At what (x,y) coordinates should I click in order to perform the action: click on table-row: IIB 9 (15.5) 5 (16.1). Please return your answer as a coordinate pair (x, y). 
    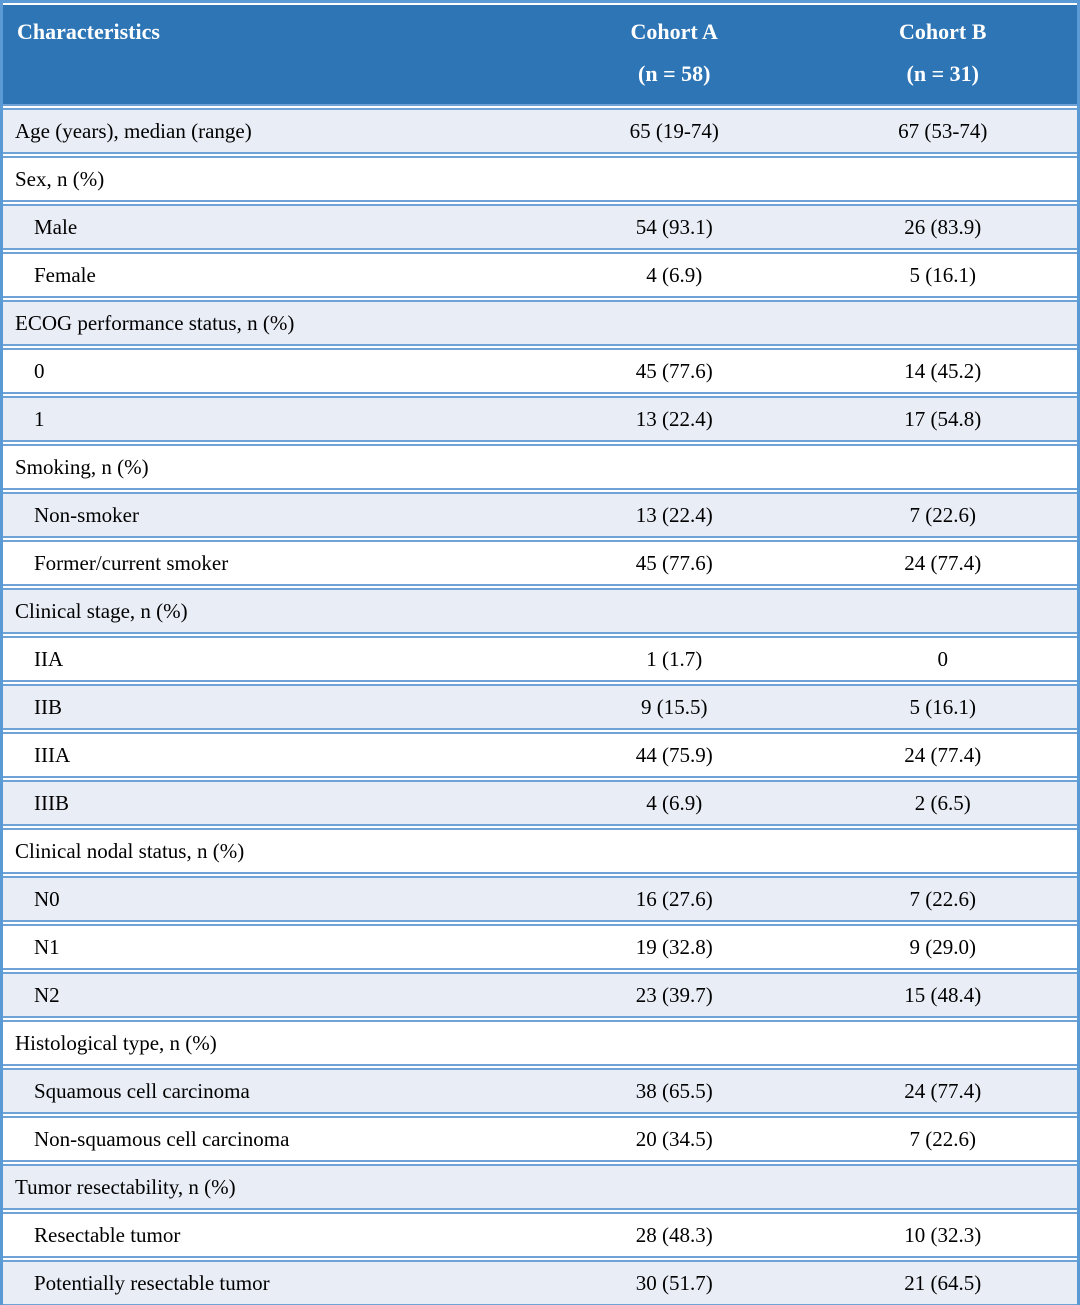
    Looking at the image, I should click on (540, 707).